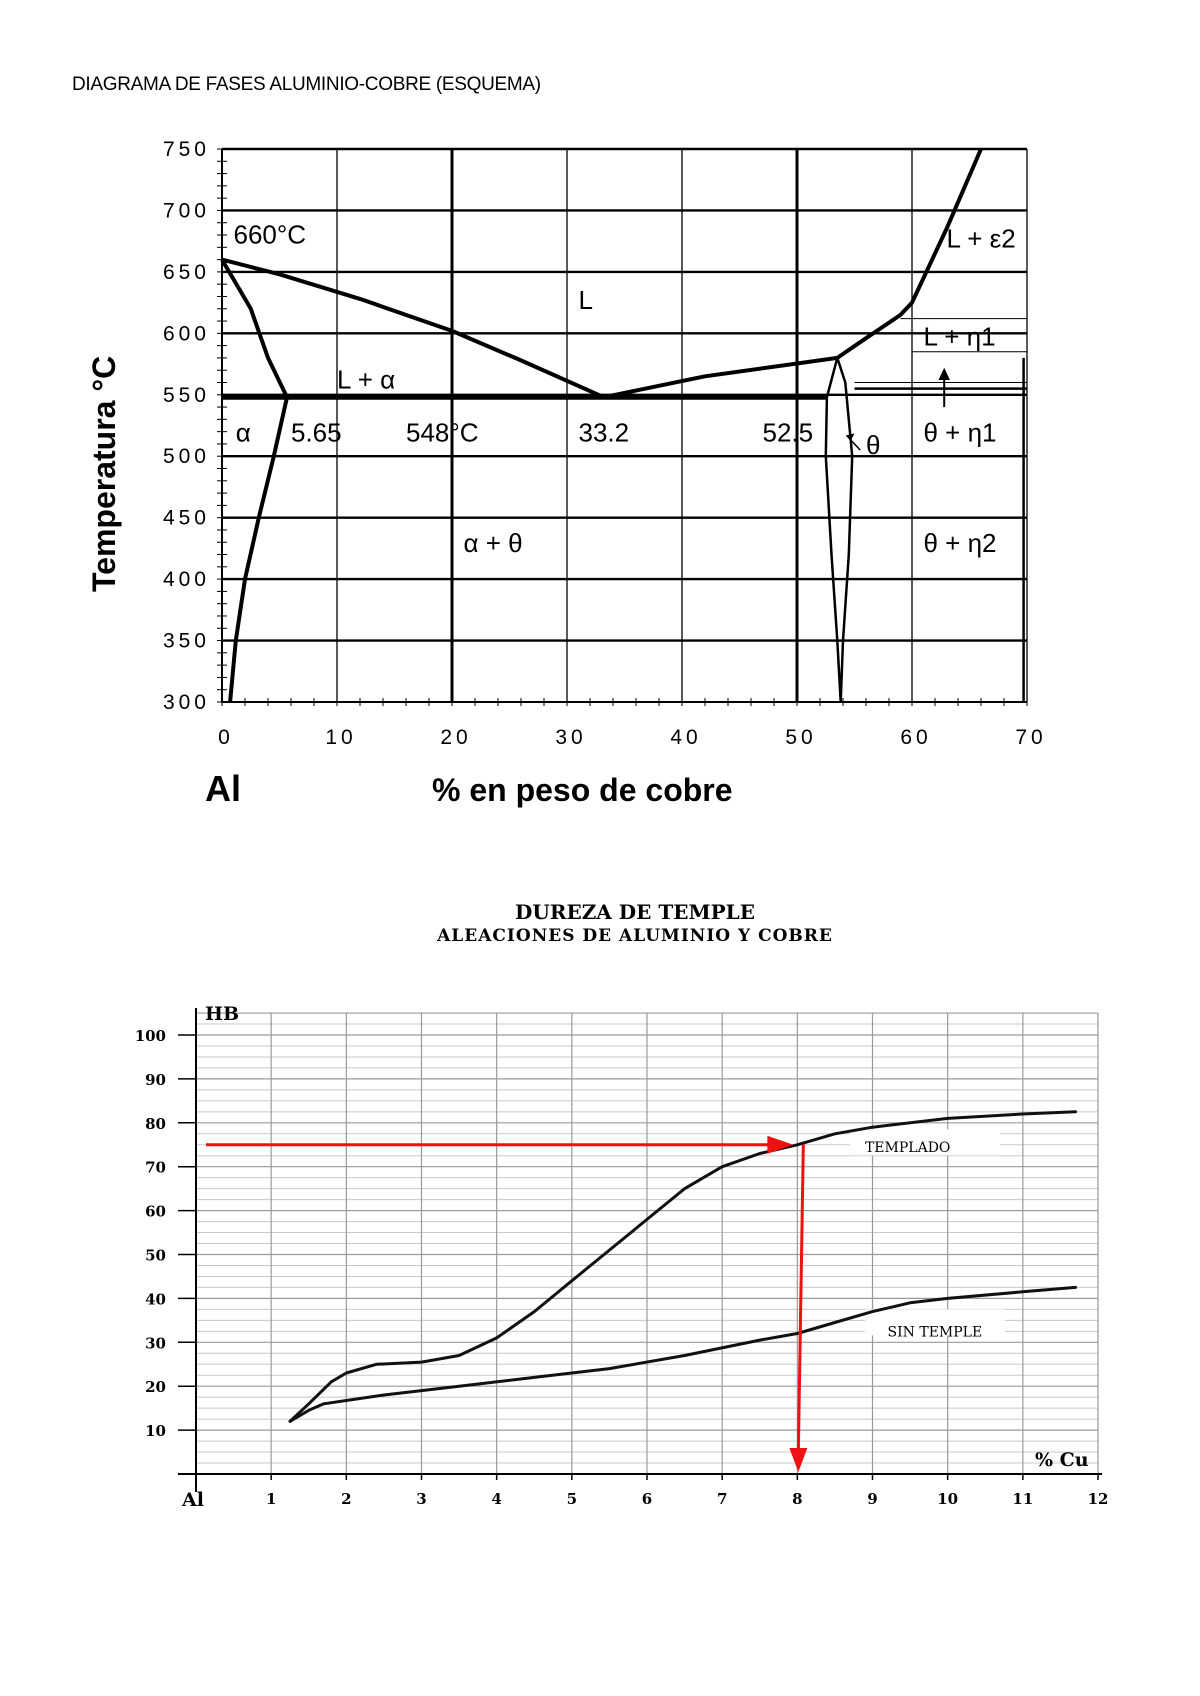 Image resolution: width=1200 pixels, height=1696 pixels. Describe the element at coordinates (1098, 1499) in the screenshot. I see `cu-tick-label: 12` at that location.